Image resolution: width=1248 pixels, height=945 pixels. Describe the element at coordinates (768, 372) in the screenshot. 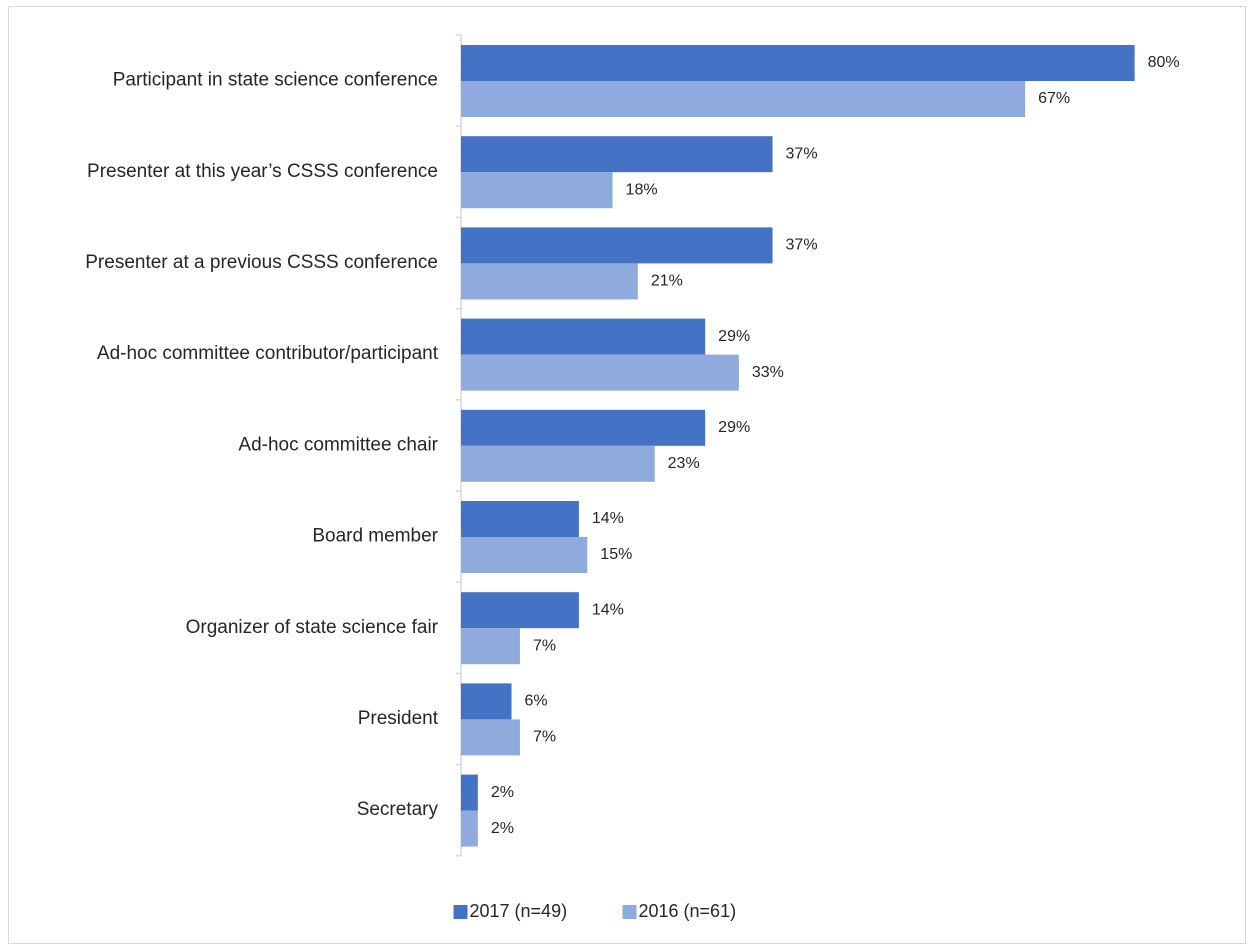

I see `data-label: 33%` at that location.